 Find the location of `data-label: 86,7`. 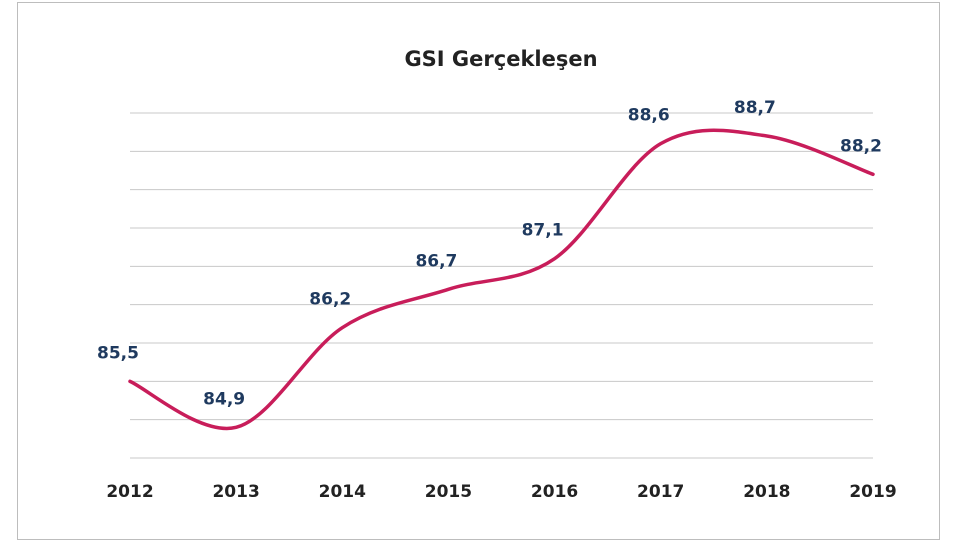

data-label: 86,7 is located at coordinates (436, 261).